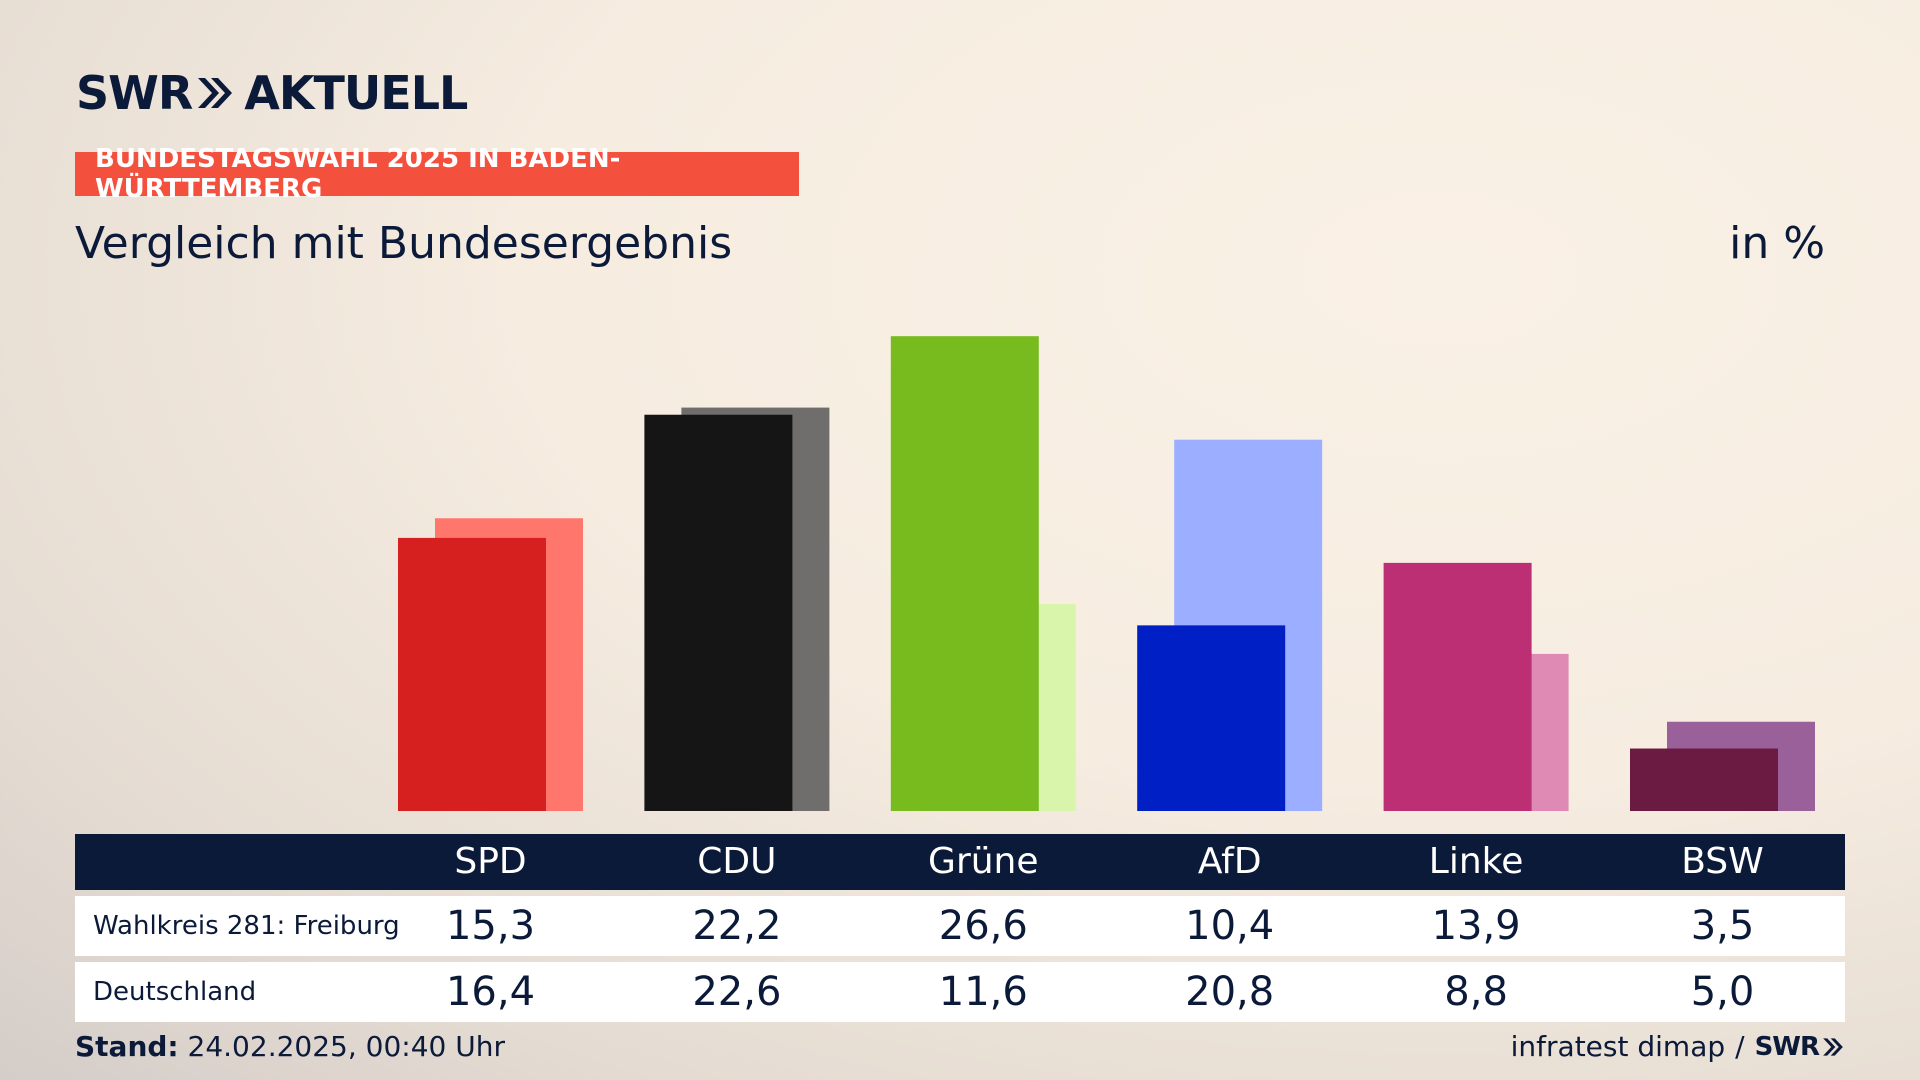  I want to click on table-row: Deutschland 16,4 22,6 11,6 20,8 8,8 5,0, so click(960, 992).